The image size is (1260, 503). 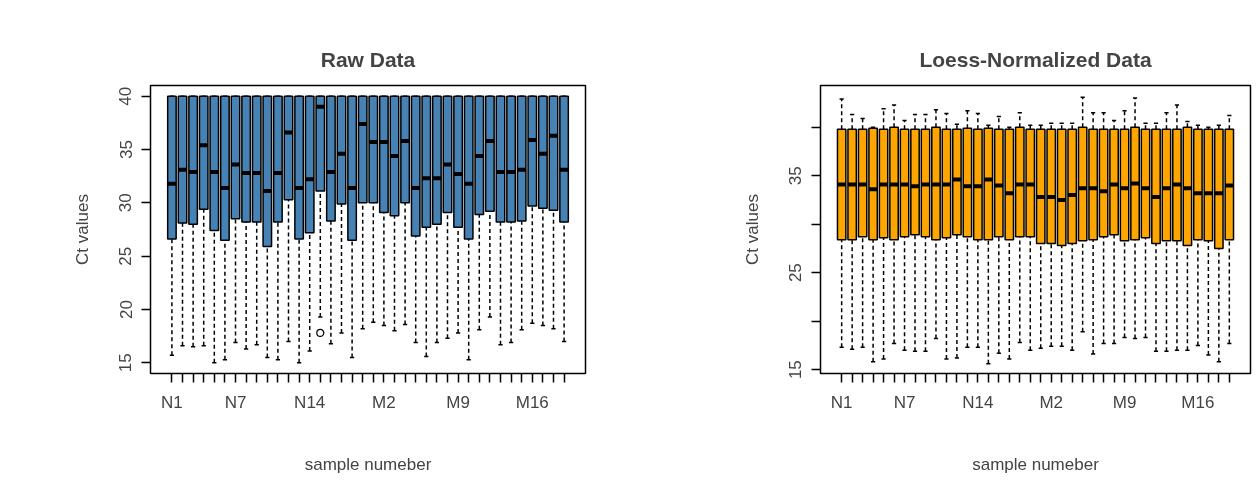 I want to click on y-tick-label: 30, so click(x=126, y=203).